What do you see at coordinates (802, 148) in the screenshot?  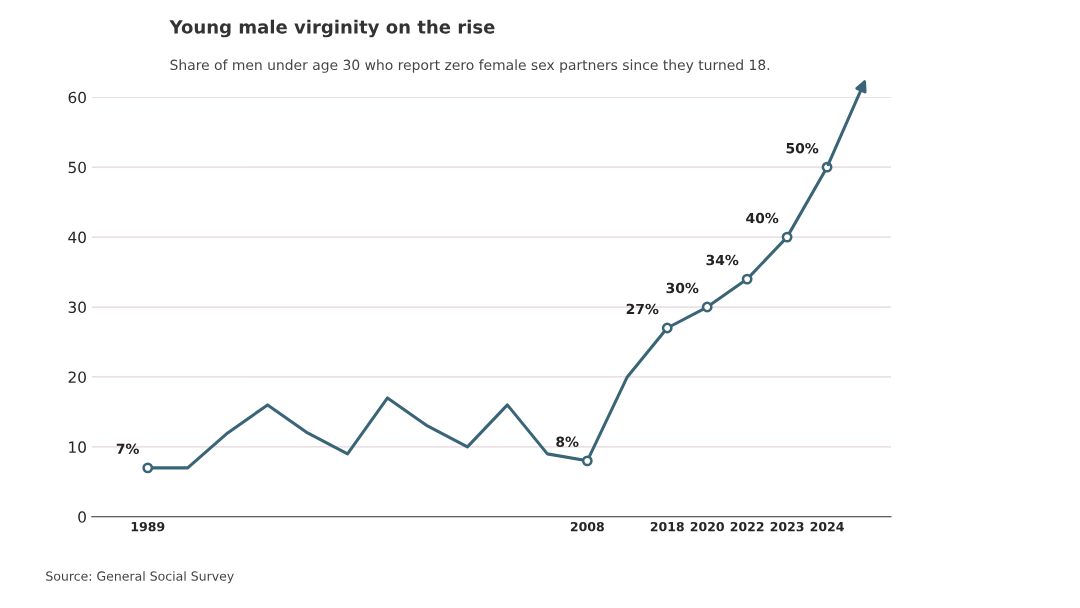 I see `data-label: 50%` at bounding box center [802, 148].